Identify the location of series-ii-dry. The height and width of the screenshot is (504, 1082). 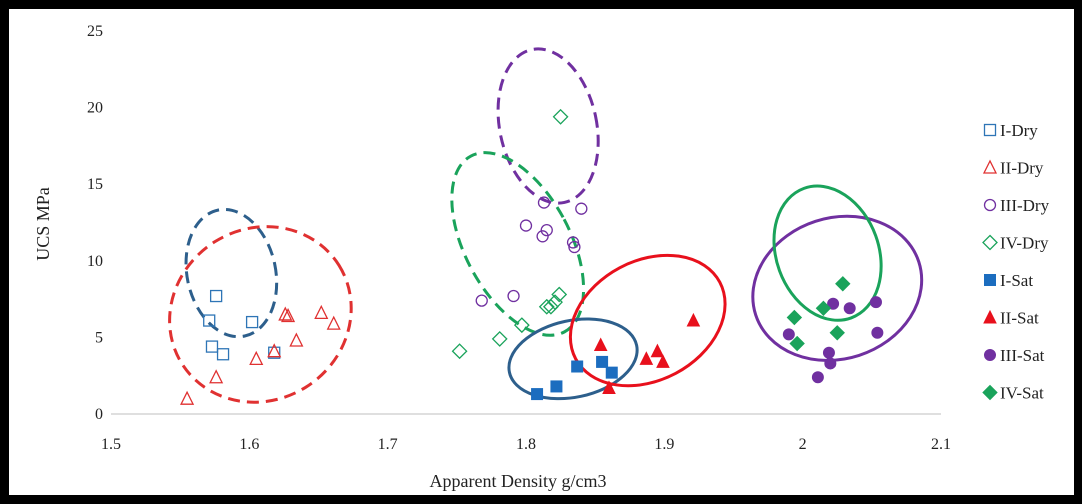
(260, 354).